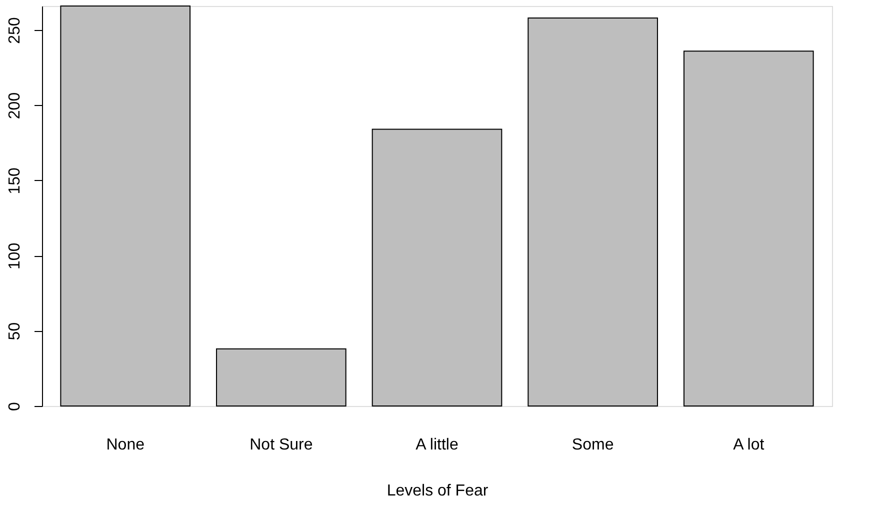 The height and width of the screenshot is (510, 891). What do you see at coordinates (437, 491) in the screenshot?
I see `x-axis-title: Levels of Fear` at bounding box center [437, 491].